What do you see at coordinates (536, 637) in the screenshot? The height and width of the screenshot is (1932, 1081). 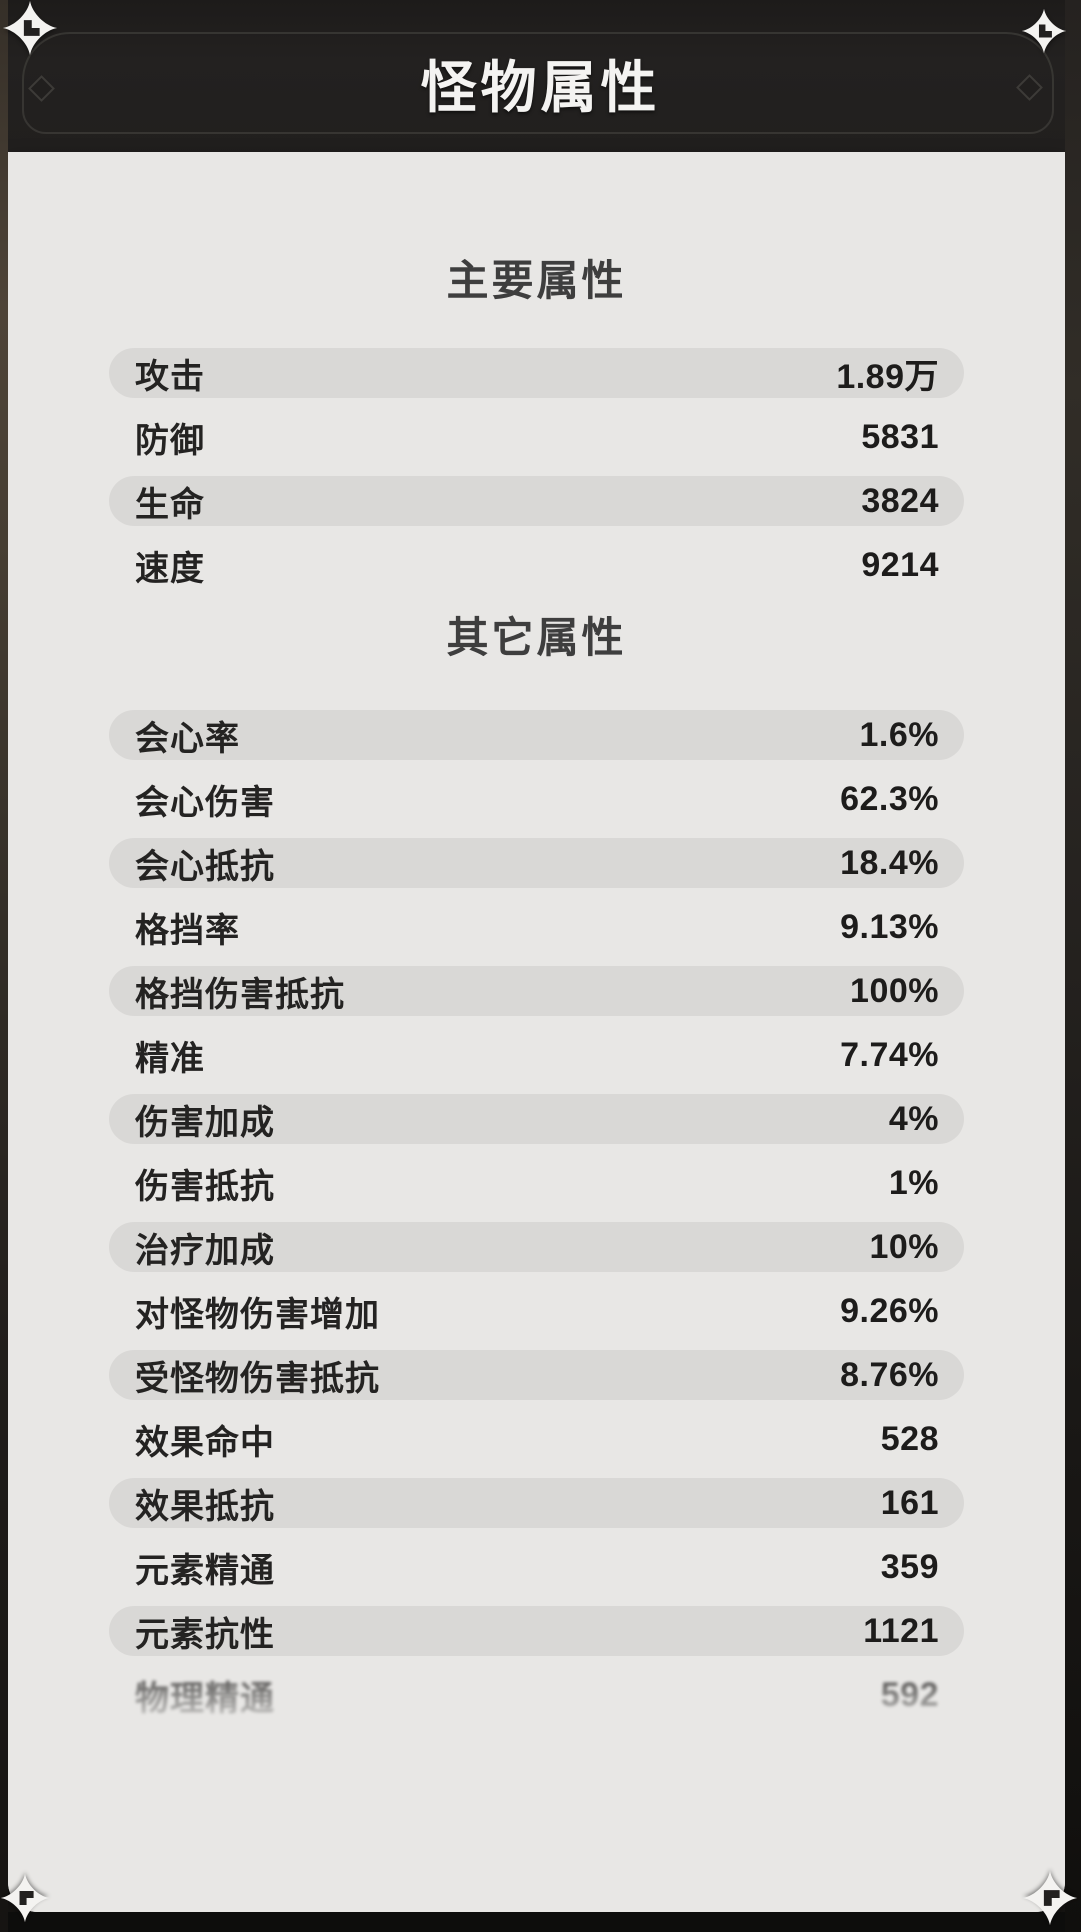 I see `section-title: 其它属性` at bounding box center [536, 637].